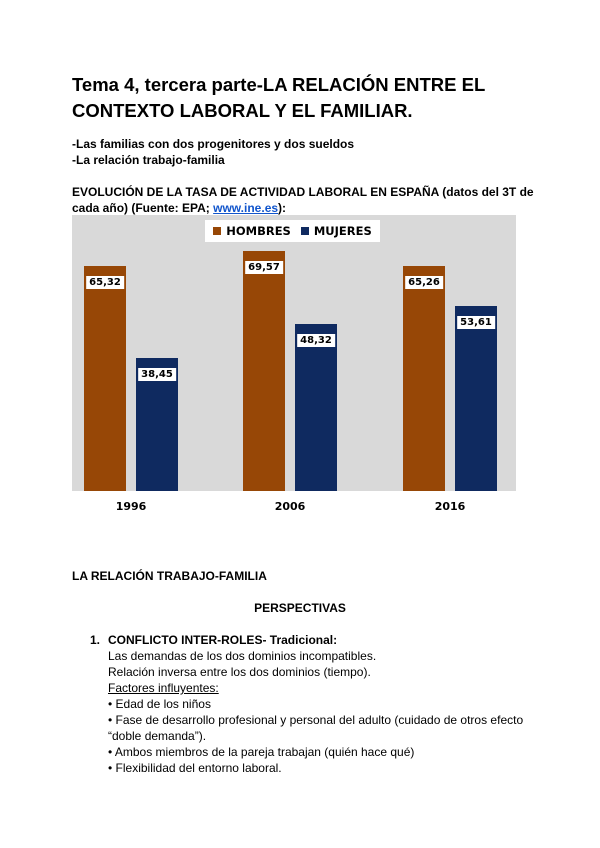 This screenshot has height=848, width=600. What do you see at coordinates (105, 378) in the screenshot?
I see `bar-hombres-1996` at bounding box center [105, 378].